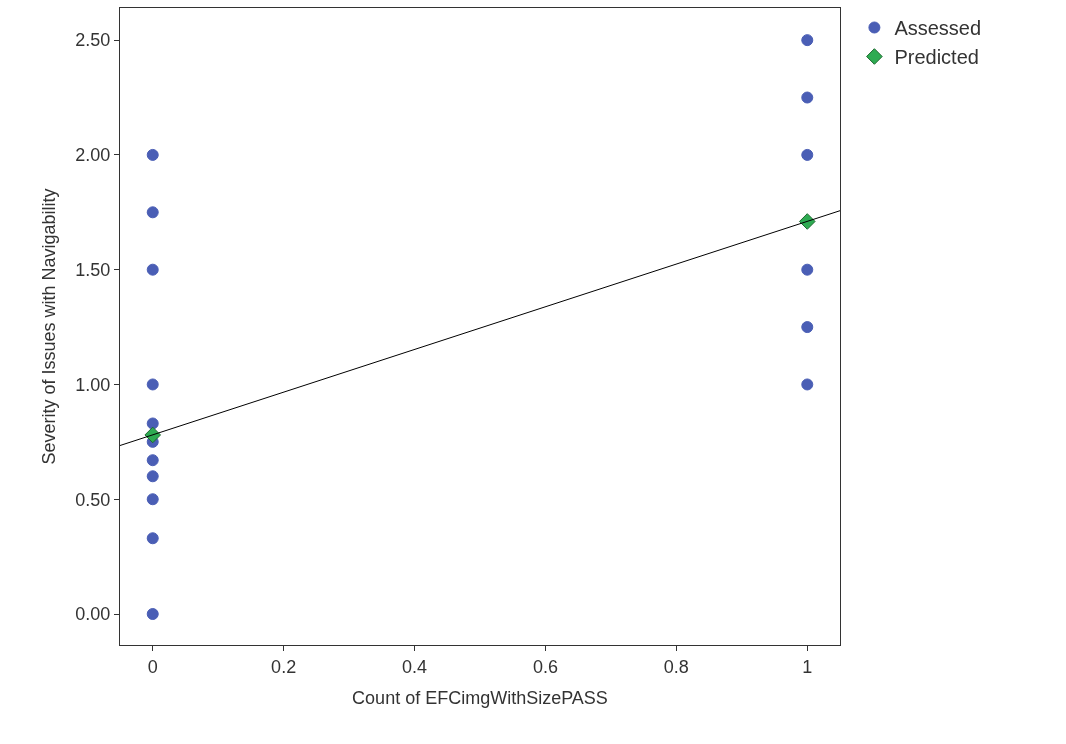 This screenshot has width=1066, height=744. What do you see at coordinates (93, 40) in the screenshot?
I see `y-tick-label: 2.50` at bounding box center [93, 40].